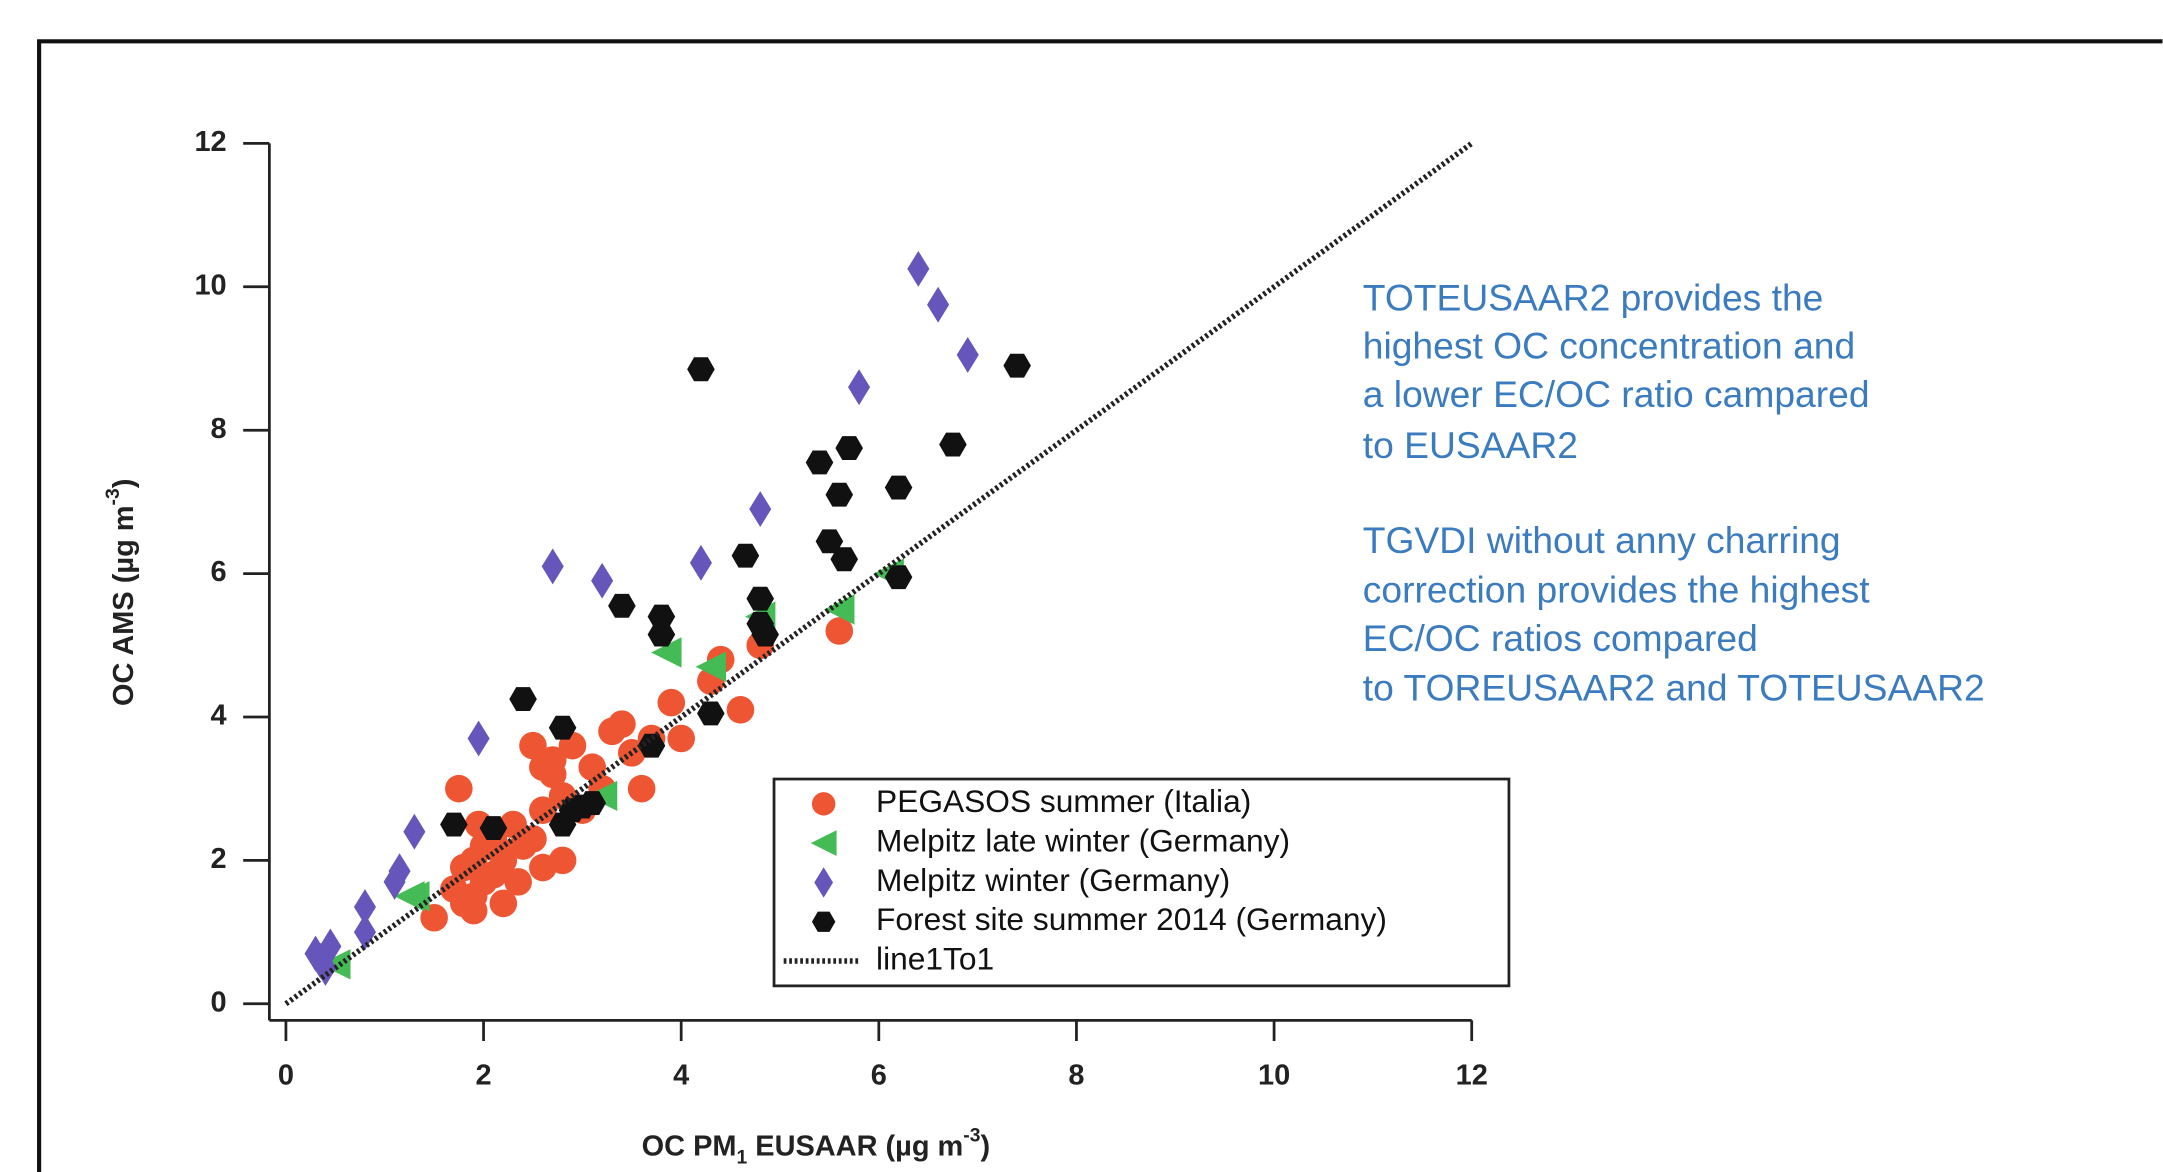  What do you see at coordinates (113, 496) in the screenshot?
I see `y-axis-label-sup: -3` at bounding box center [113, 496].